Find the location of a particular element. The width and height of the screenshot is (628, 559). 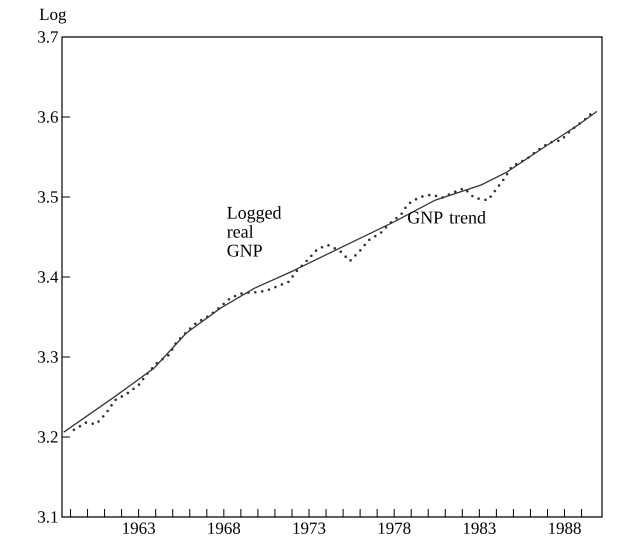

x-tick-label: 1983 is located at coordinates (480, 528).